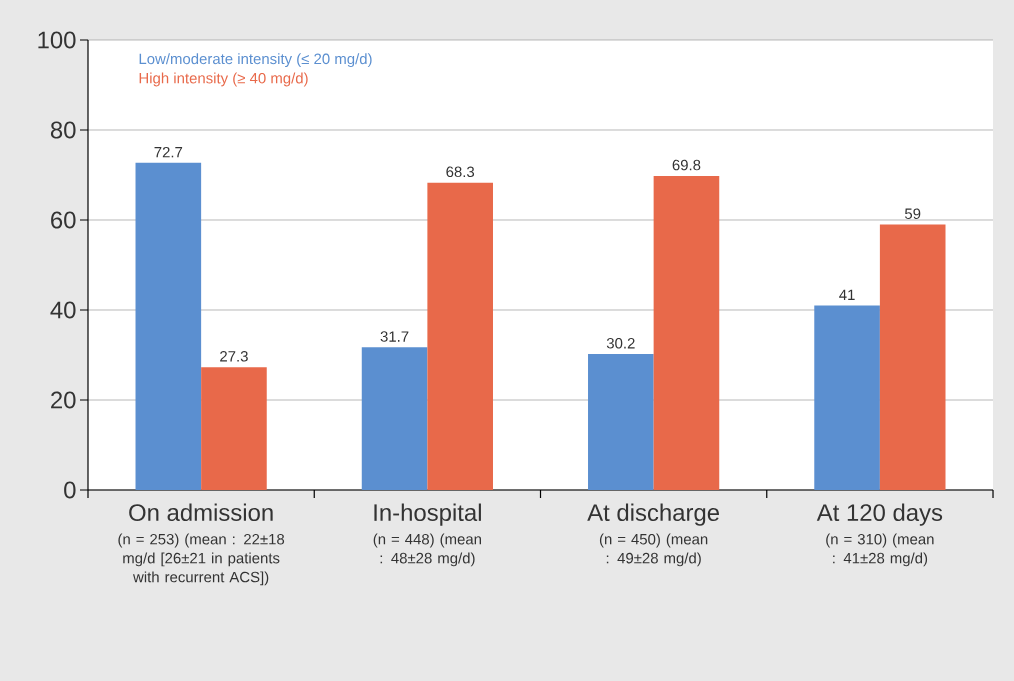 The image size is (1014, 681). What do you see at coordinates (879, 514) in the screenshot?
I see `x-tick-label: At 120 days` at bounding box center [879, 514].